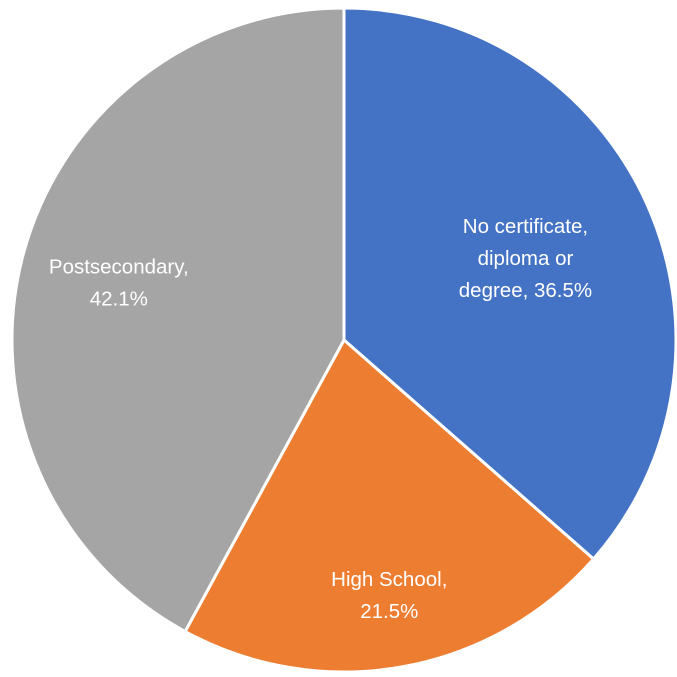  Describe the element at coordinates (119, 267) in the screenshot. I see `slice-label-line: Postsecondary,` at that location.